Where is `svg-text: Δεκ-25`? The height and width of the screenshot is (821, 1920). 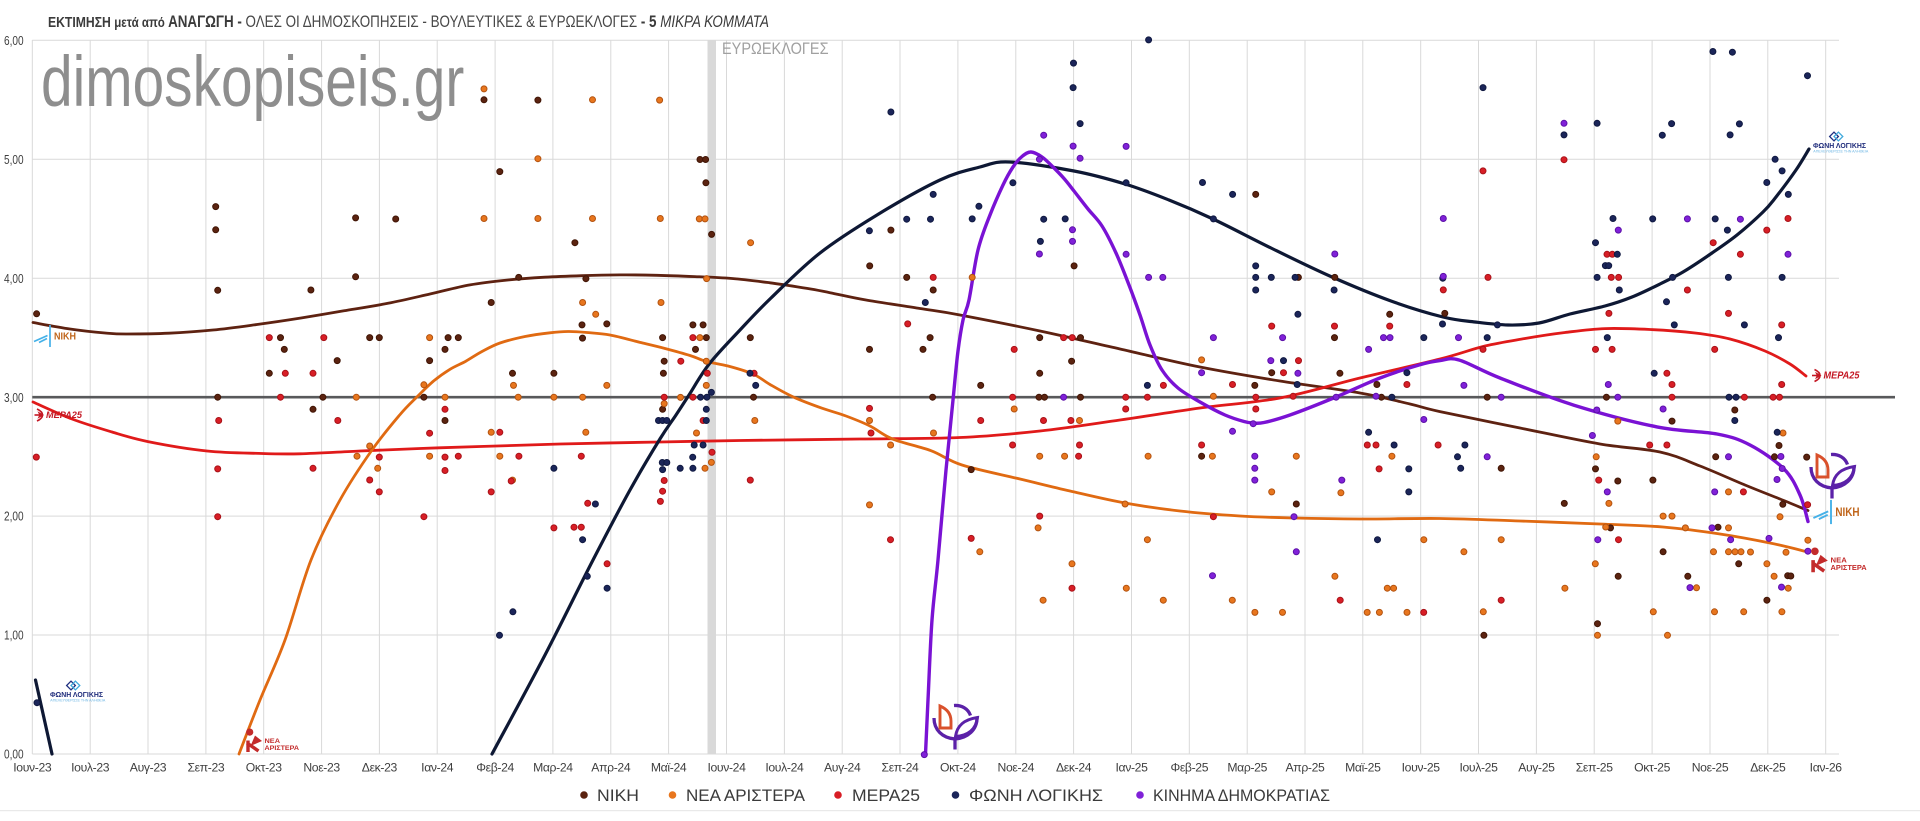 svg-text: Δεκ-25 is located at coordinates (1768, 768).